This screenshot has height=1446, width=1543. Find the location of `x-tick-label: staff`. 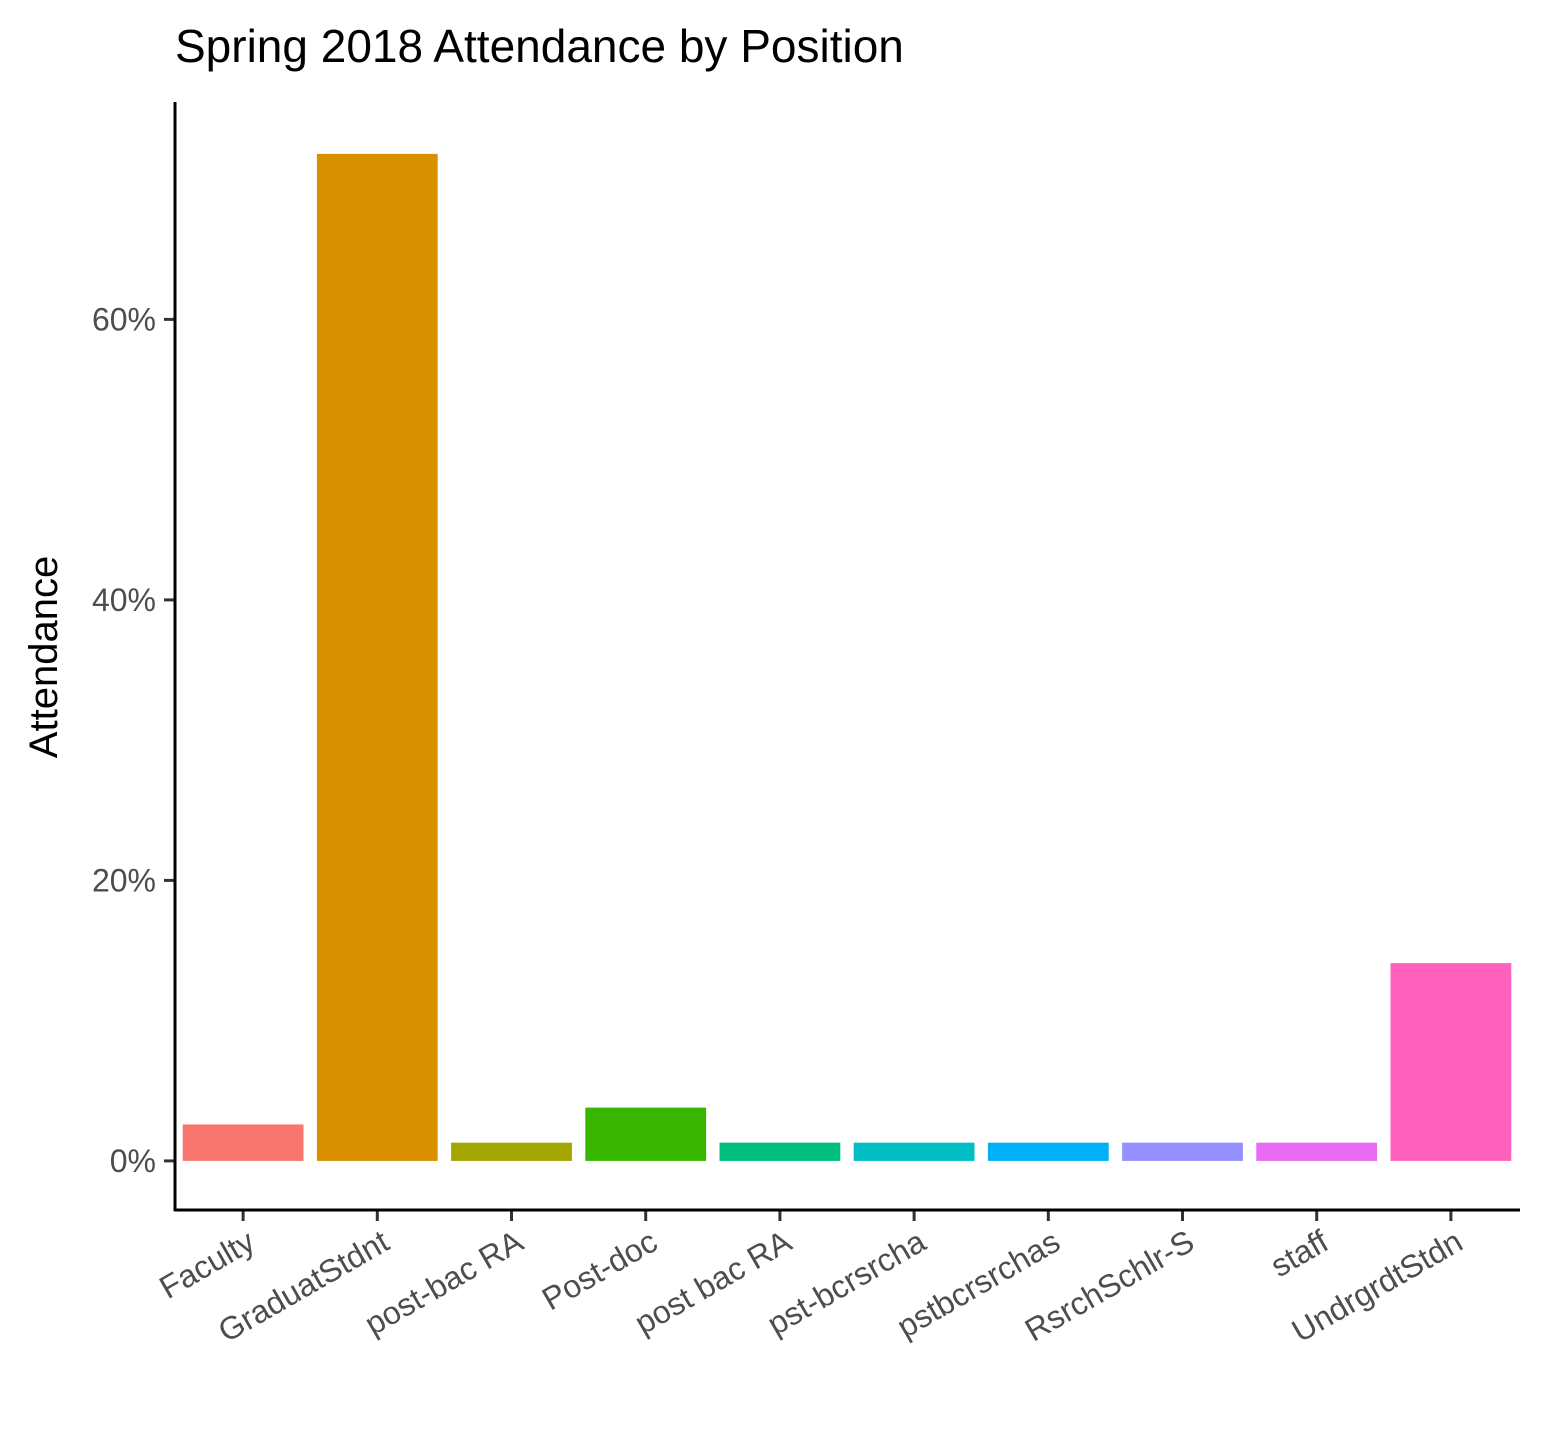

x-tick-label: staff is located at coordinates (1299, 1253).